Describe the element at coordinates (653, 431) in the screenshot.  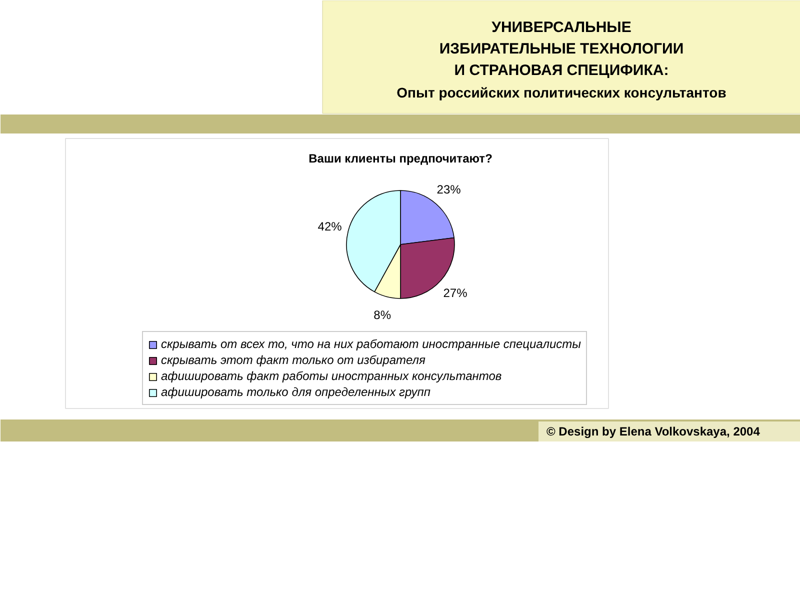
I see `text: © Design by Elena Volkovskaya, 2004` at that location.